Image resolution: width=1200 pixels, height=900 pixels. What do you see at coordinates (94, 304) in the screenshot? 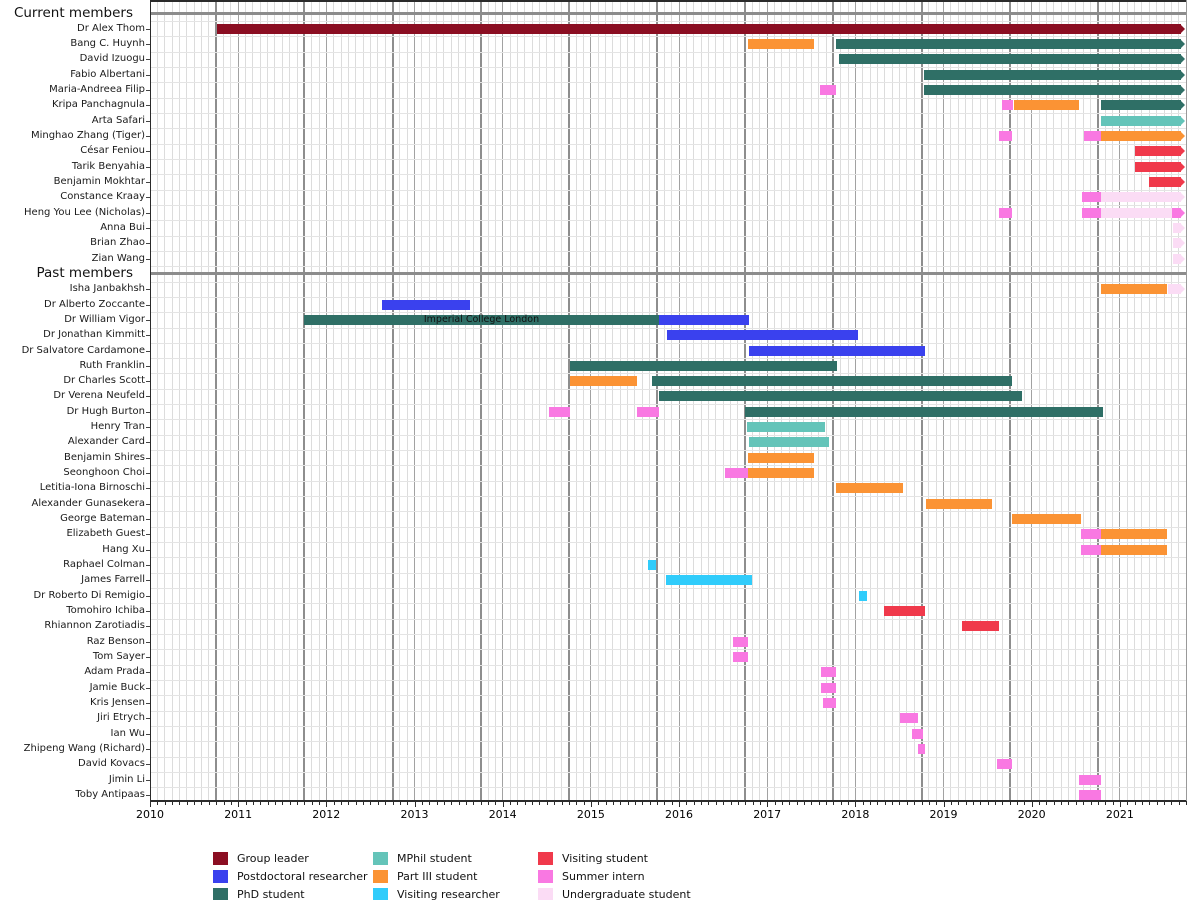
I see `member-name-label: Dr Alberto Zoccante` at bounding box center [94, 304].